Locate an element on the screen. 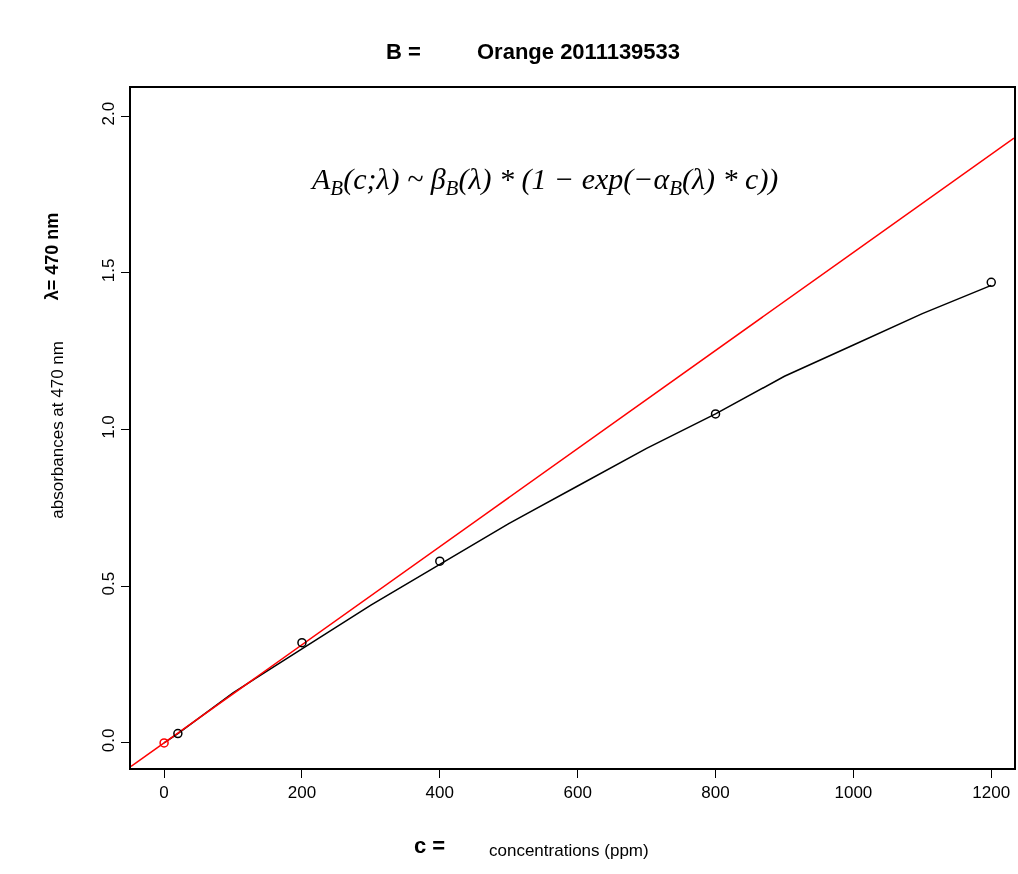 The width and height of the screenshot is (1018, 874). text: c = is located at coordinates (430, 845).